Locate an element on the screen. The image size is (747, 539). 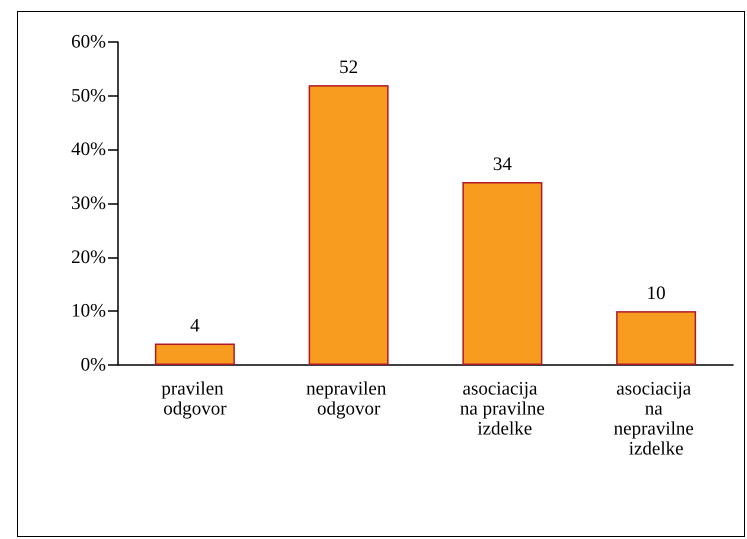
y-tick-label: 50% is located at coordinates (88, 95).